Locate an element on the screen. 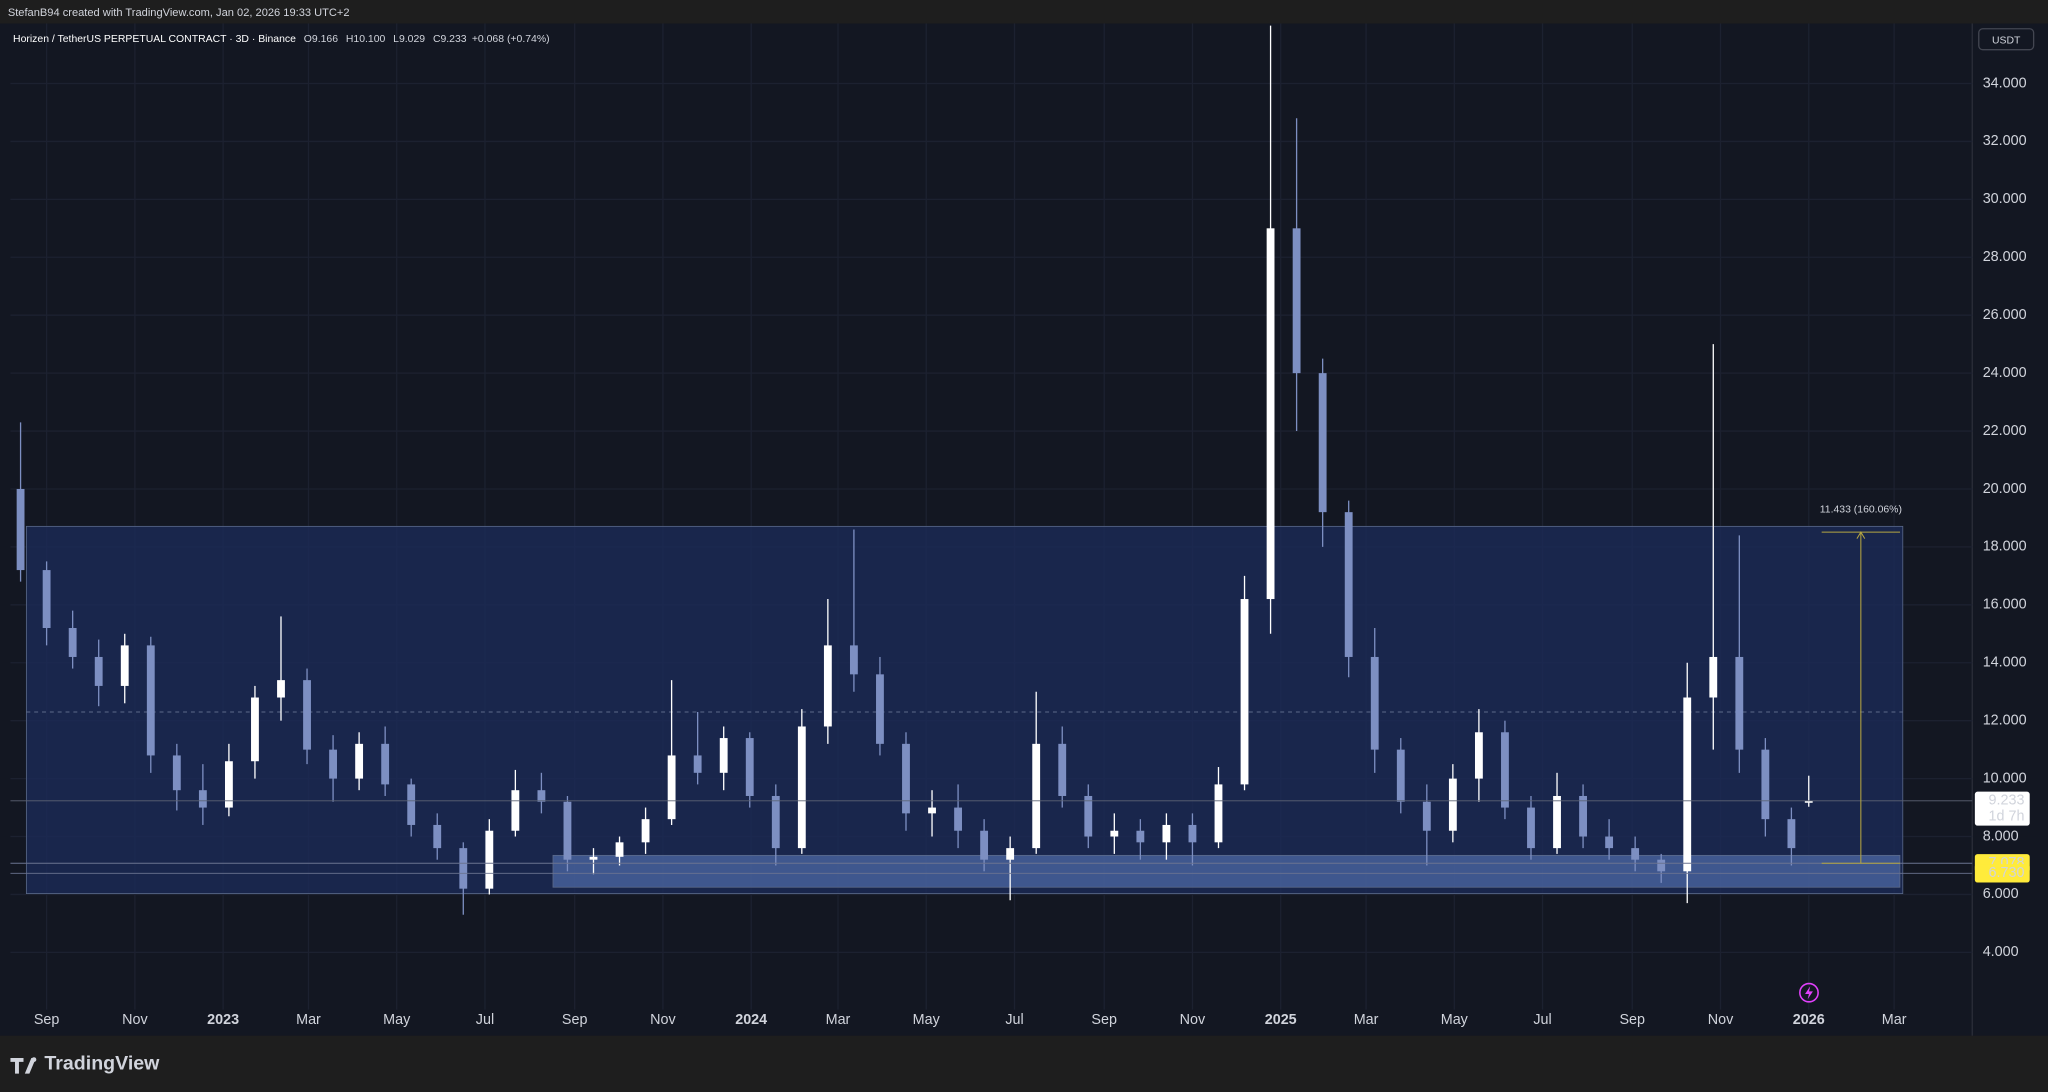 This screenshot has width=2048, height=1092. zone is located at coordinates (1226, 871).